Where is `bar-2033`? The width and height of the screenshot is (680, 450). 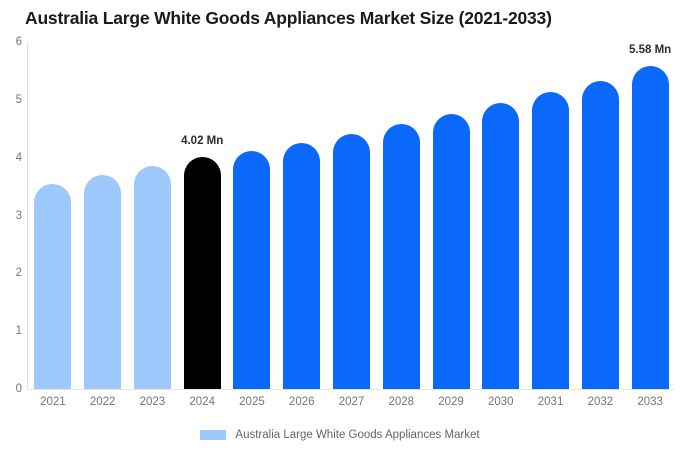
bar-2033 is located at coordinates (650, 227).